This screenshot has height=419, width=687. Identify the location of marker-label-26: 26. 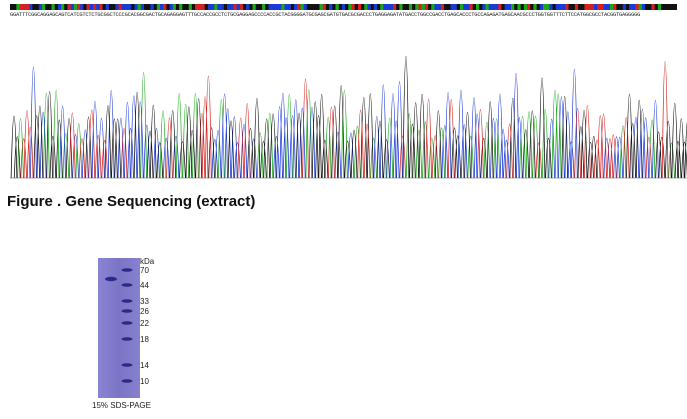
(144, 311).